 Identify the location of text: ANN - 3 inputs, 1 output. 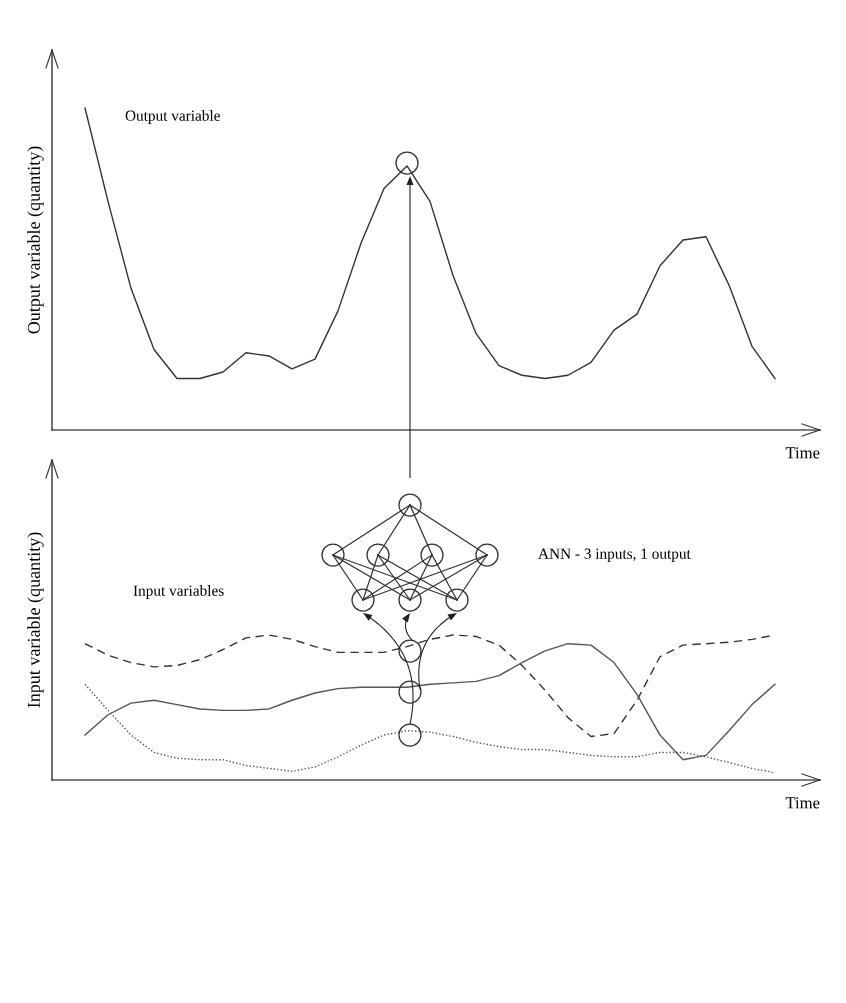
(614, 555).